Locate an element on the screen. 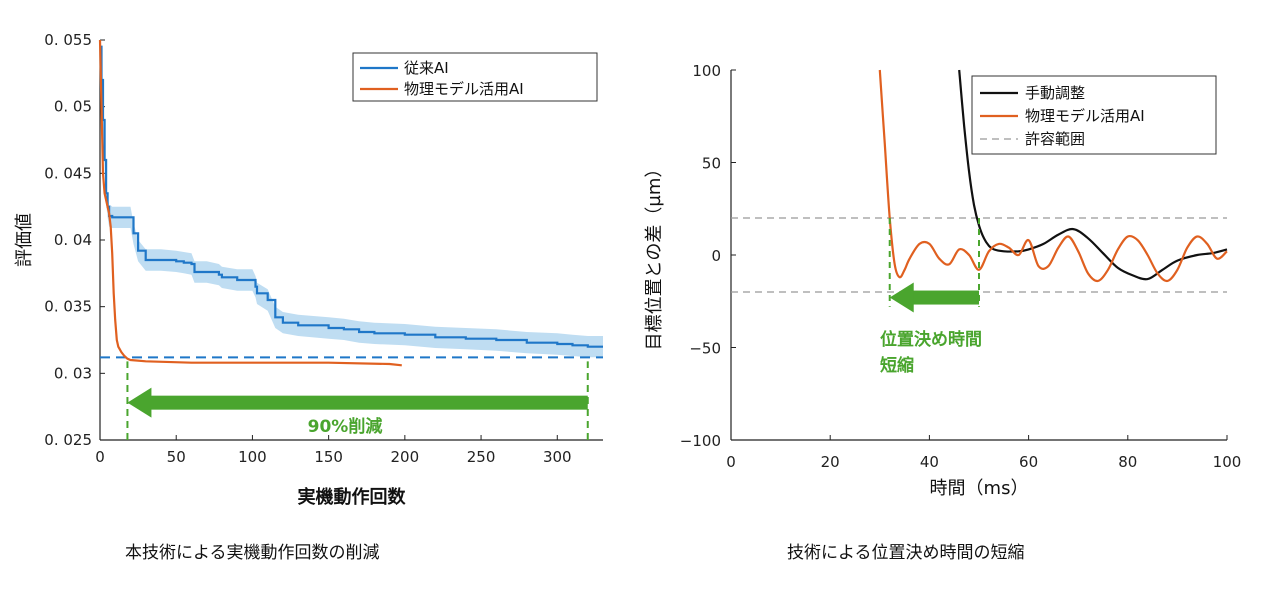 This screenshot has height=590, width=1280. left-x-tick-label: 150 is located at coordinates (328, 457).